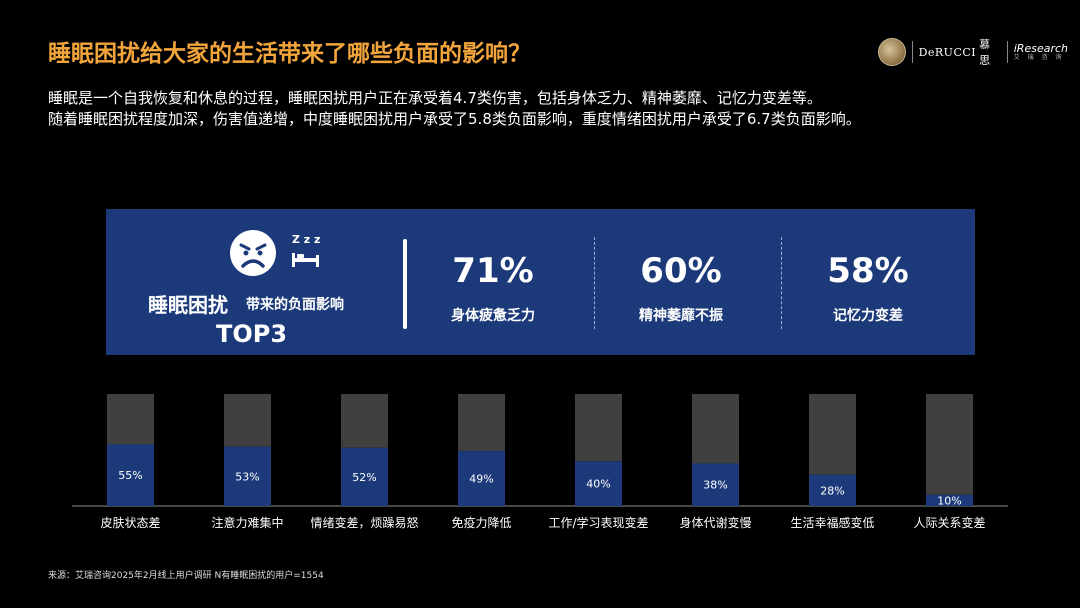 Image resolution: width=1080 pixels, height=608 pixels. I want to click on bar-data-label: 40%, so click(598, 484).